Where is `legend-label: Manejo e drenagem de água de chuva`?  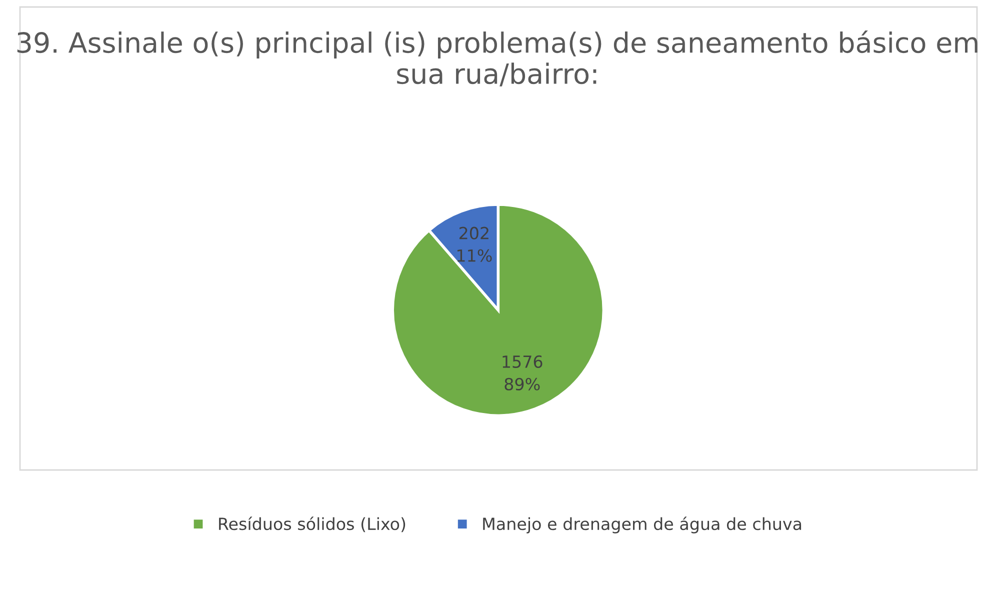
legend-label: Manejo e drenagem de água de chuva is located at coordinates (642, 525).